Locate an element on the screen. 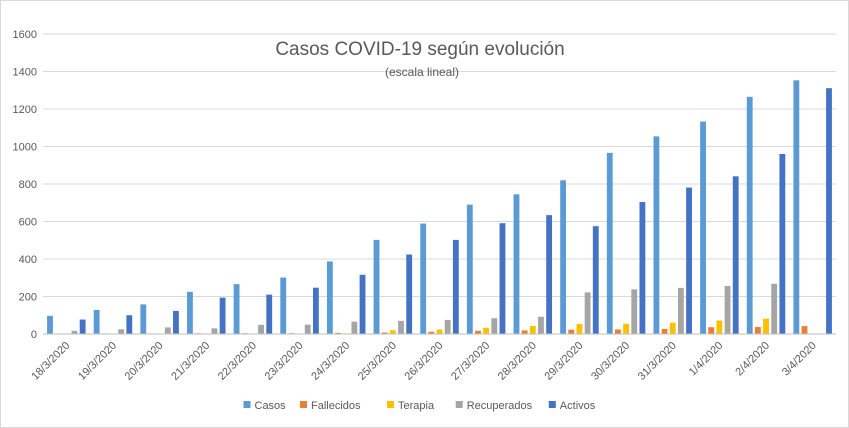  legend-item-activos: Activos is located at coordinates (572, 406).